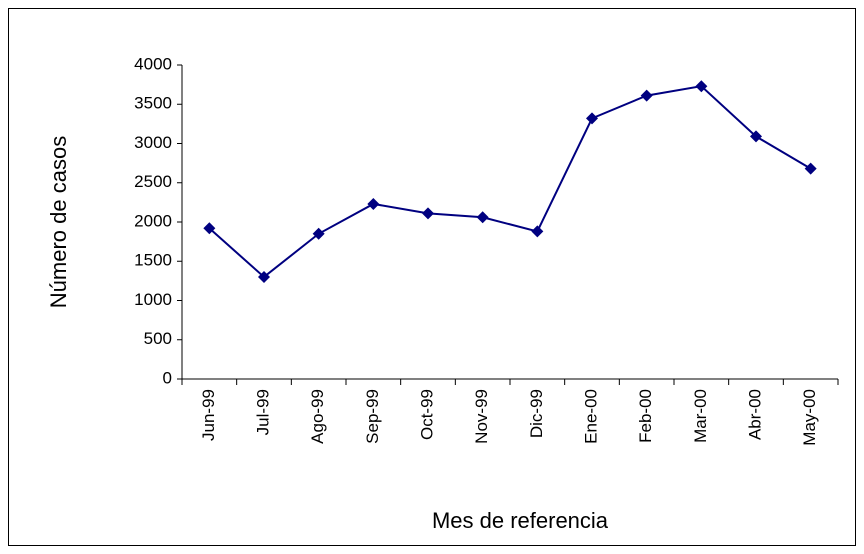  Describe the element at coordinates (809, 417) in the screenshot. I see `x-tick-label: May-00` at that location.